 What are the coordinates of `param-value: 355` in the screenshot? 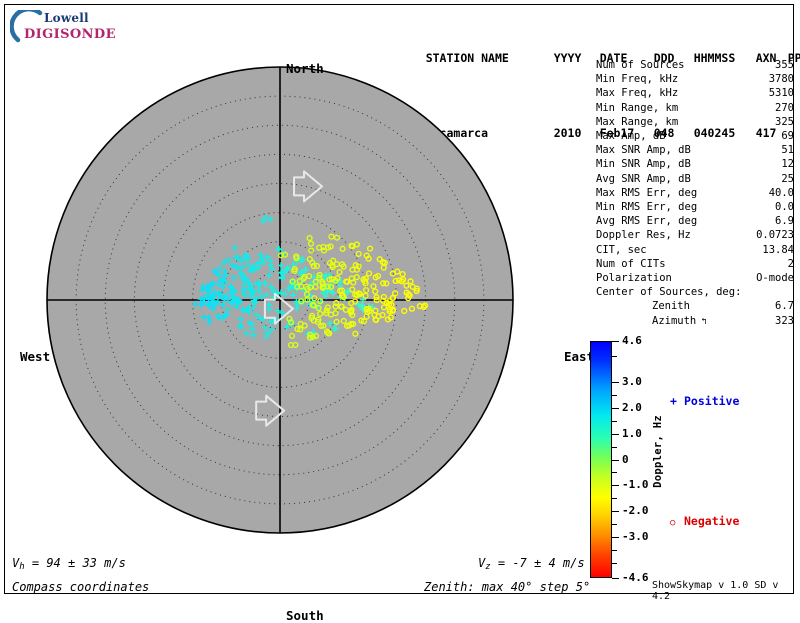 It's located at (784, 65).